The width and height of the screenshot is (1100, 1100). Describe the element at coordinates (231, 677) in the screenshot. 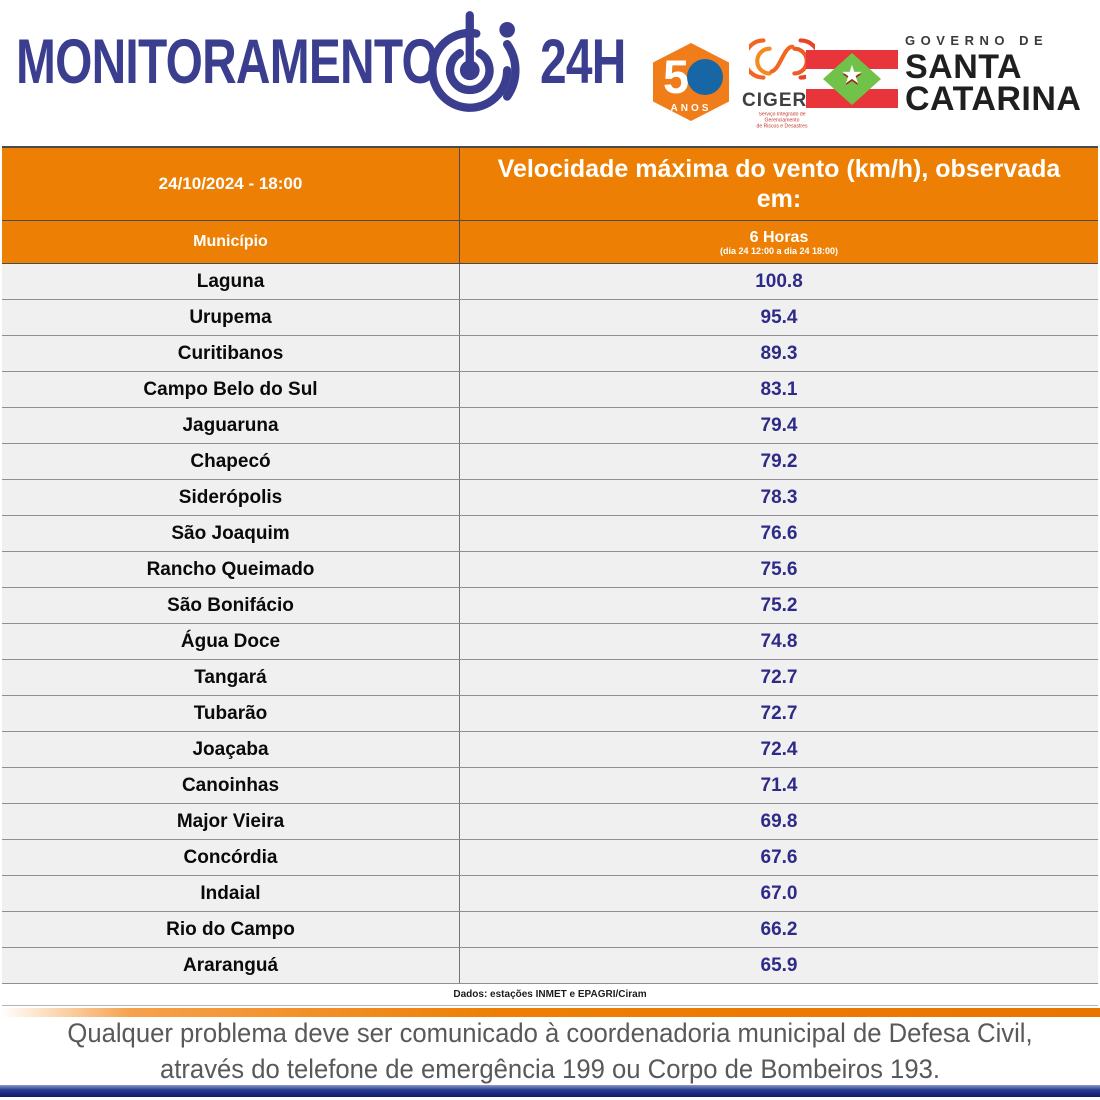

I see `municipality-cell: Tangará` at that location.